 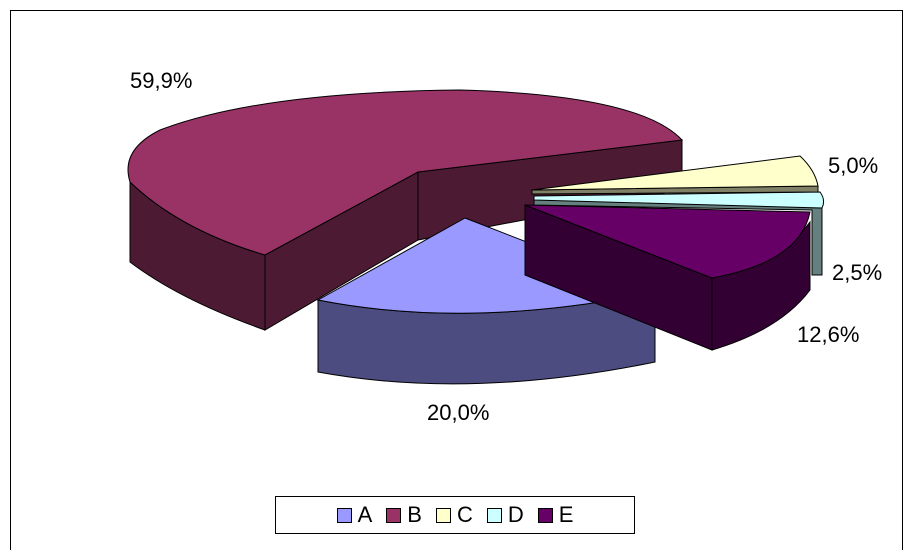 What do you see at coordinates (494, 515) in the screenshot?
I see `legend-swatch-d` at bounding box center [494, 515].